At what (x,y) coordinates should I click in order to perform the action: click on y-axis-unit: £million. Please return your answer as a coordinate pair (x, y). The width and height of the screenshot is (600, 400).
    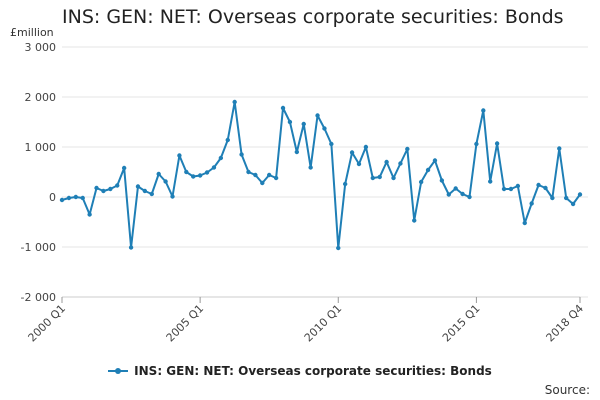
    Looking at the image, I should click on (32, 32).